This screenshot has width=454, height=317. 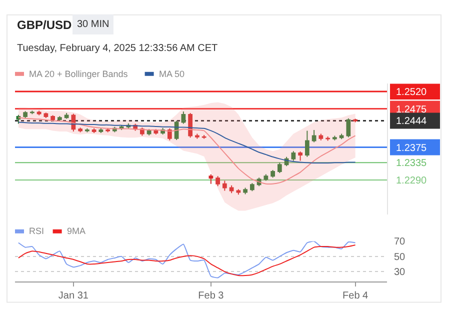 I want to click on legend-label: 9MA, so click(x=76, y=231).